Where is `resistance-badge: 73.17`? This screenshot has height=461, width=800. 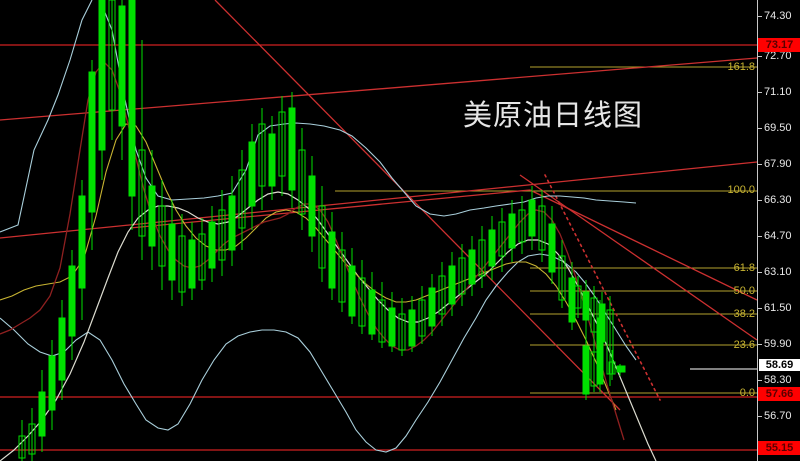 resistance-badge: 73.17 is located at coordinates (779, 45).